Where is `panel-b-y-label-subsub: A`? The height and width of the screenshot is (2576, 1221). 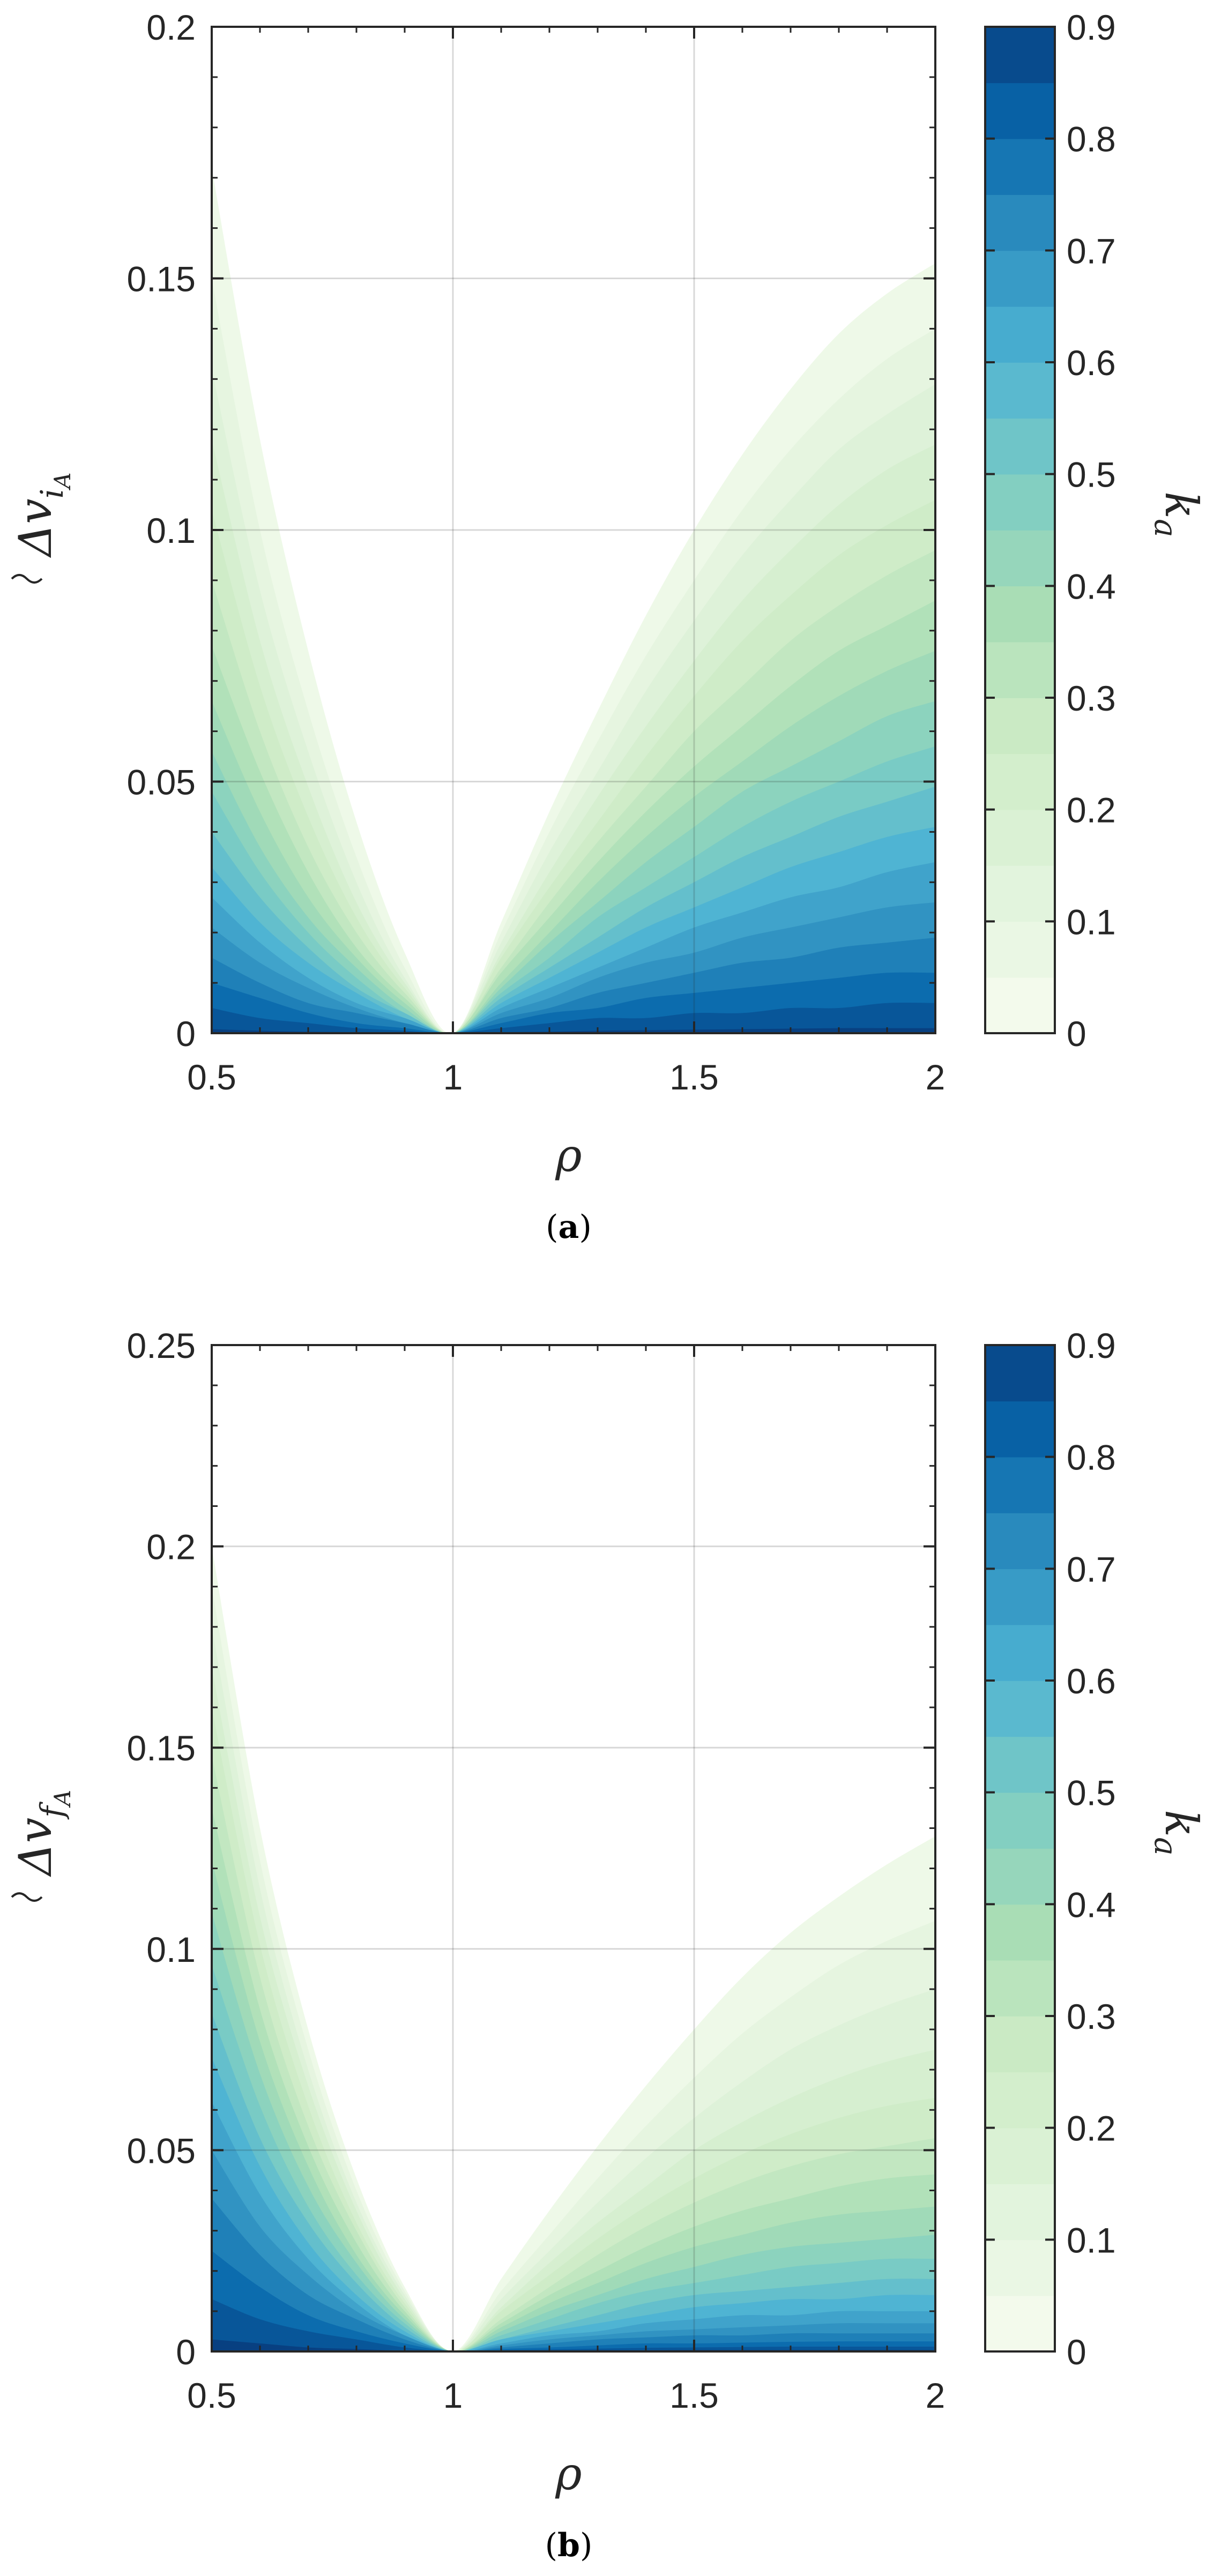 panel-b-y-label-subsub: A is located at coordinates (62, 1799).